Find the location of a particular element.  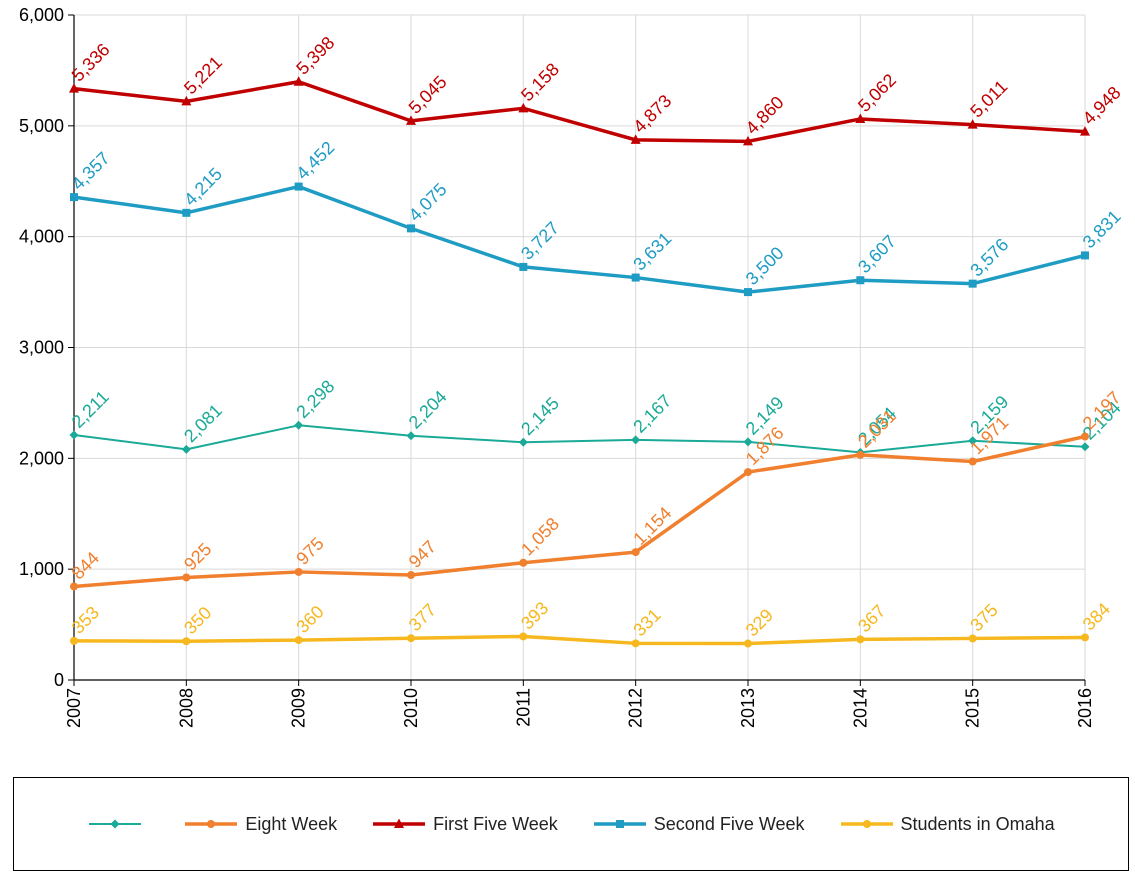

data-label: 4,452 is located at coordinates (315, 160).